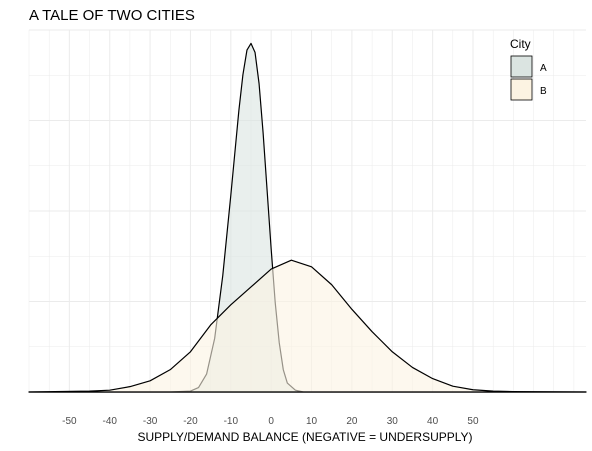  Describe the element at coordinates (112, 15) in the screenshot. I see `chart-title: A TALE OF TWO CITIES` at that location.